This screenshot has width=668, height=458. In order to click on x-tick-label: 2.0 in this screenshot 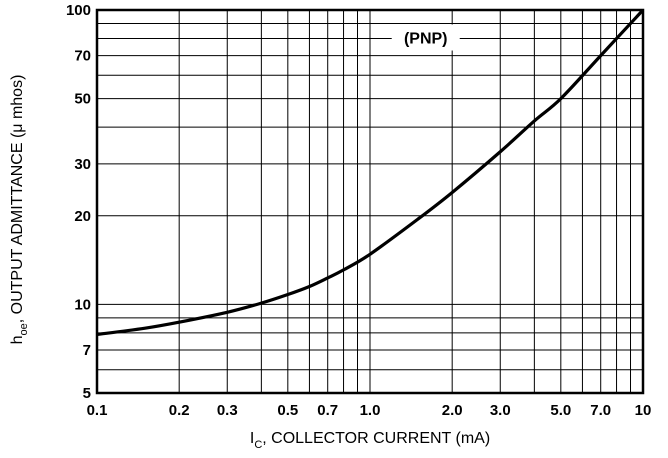, I will do `click(452, 410)`.